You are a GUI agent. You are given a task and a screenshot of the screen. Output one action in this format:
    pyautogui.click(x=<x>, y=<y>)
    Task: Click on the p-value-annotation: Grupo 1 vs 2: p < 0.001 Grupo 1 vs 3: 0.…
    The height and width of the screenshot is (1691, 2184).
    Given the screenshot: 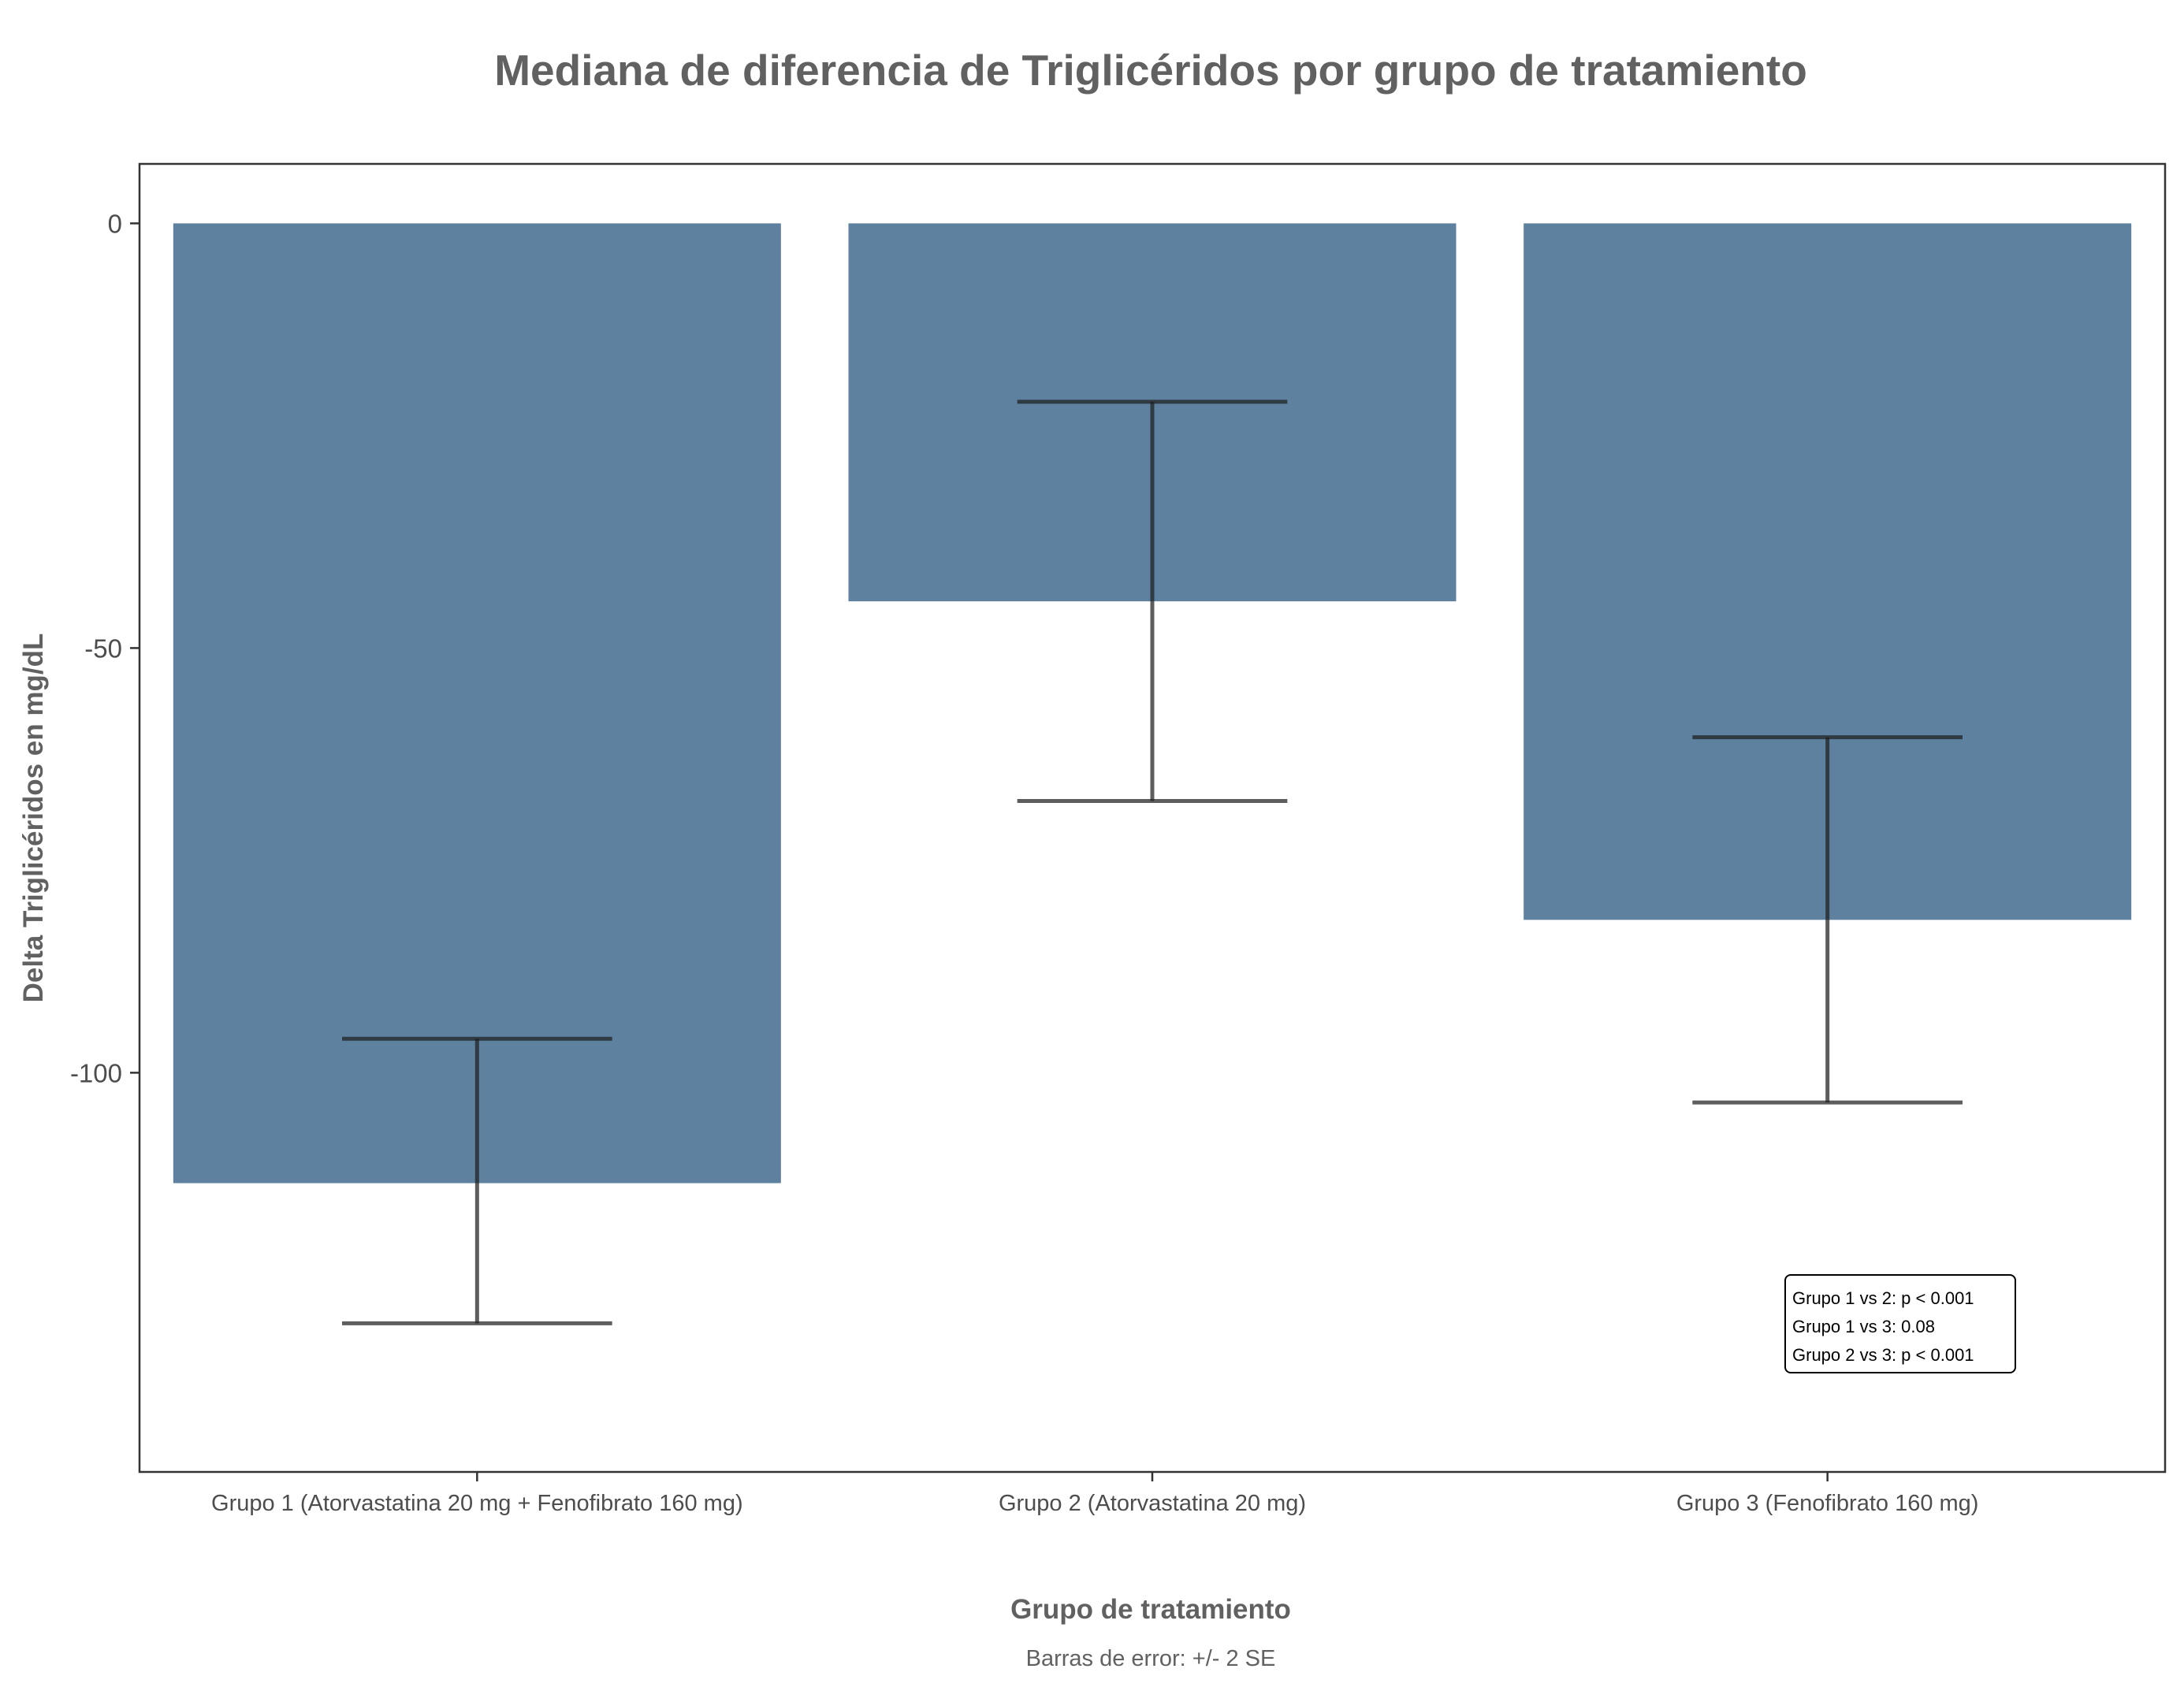 What is the action you would take?
    pyautogui.click(x=1900, y=1323)
    